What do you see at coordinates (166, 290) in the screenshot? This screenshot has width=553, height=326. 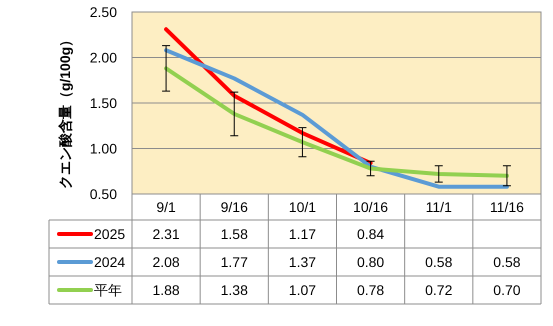 I see `data-label: 1.88` at bounding box center [166, 290].